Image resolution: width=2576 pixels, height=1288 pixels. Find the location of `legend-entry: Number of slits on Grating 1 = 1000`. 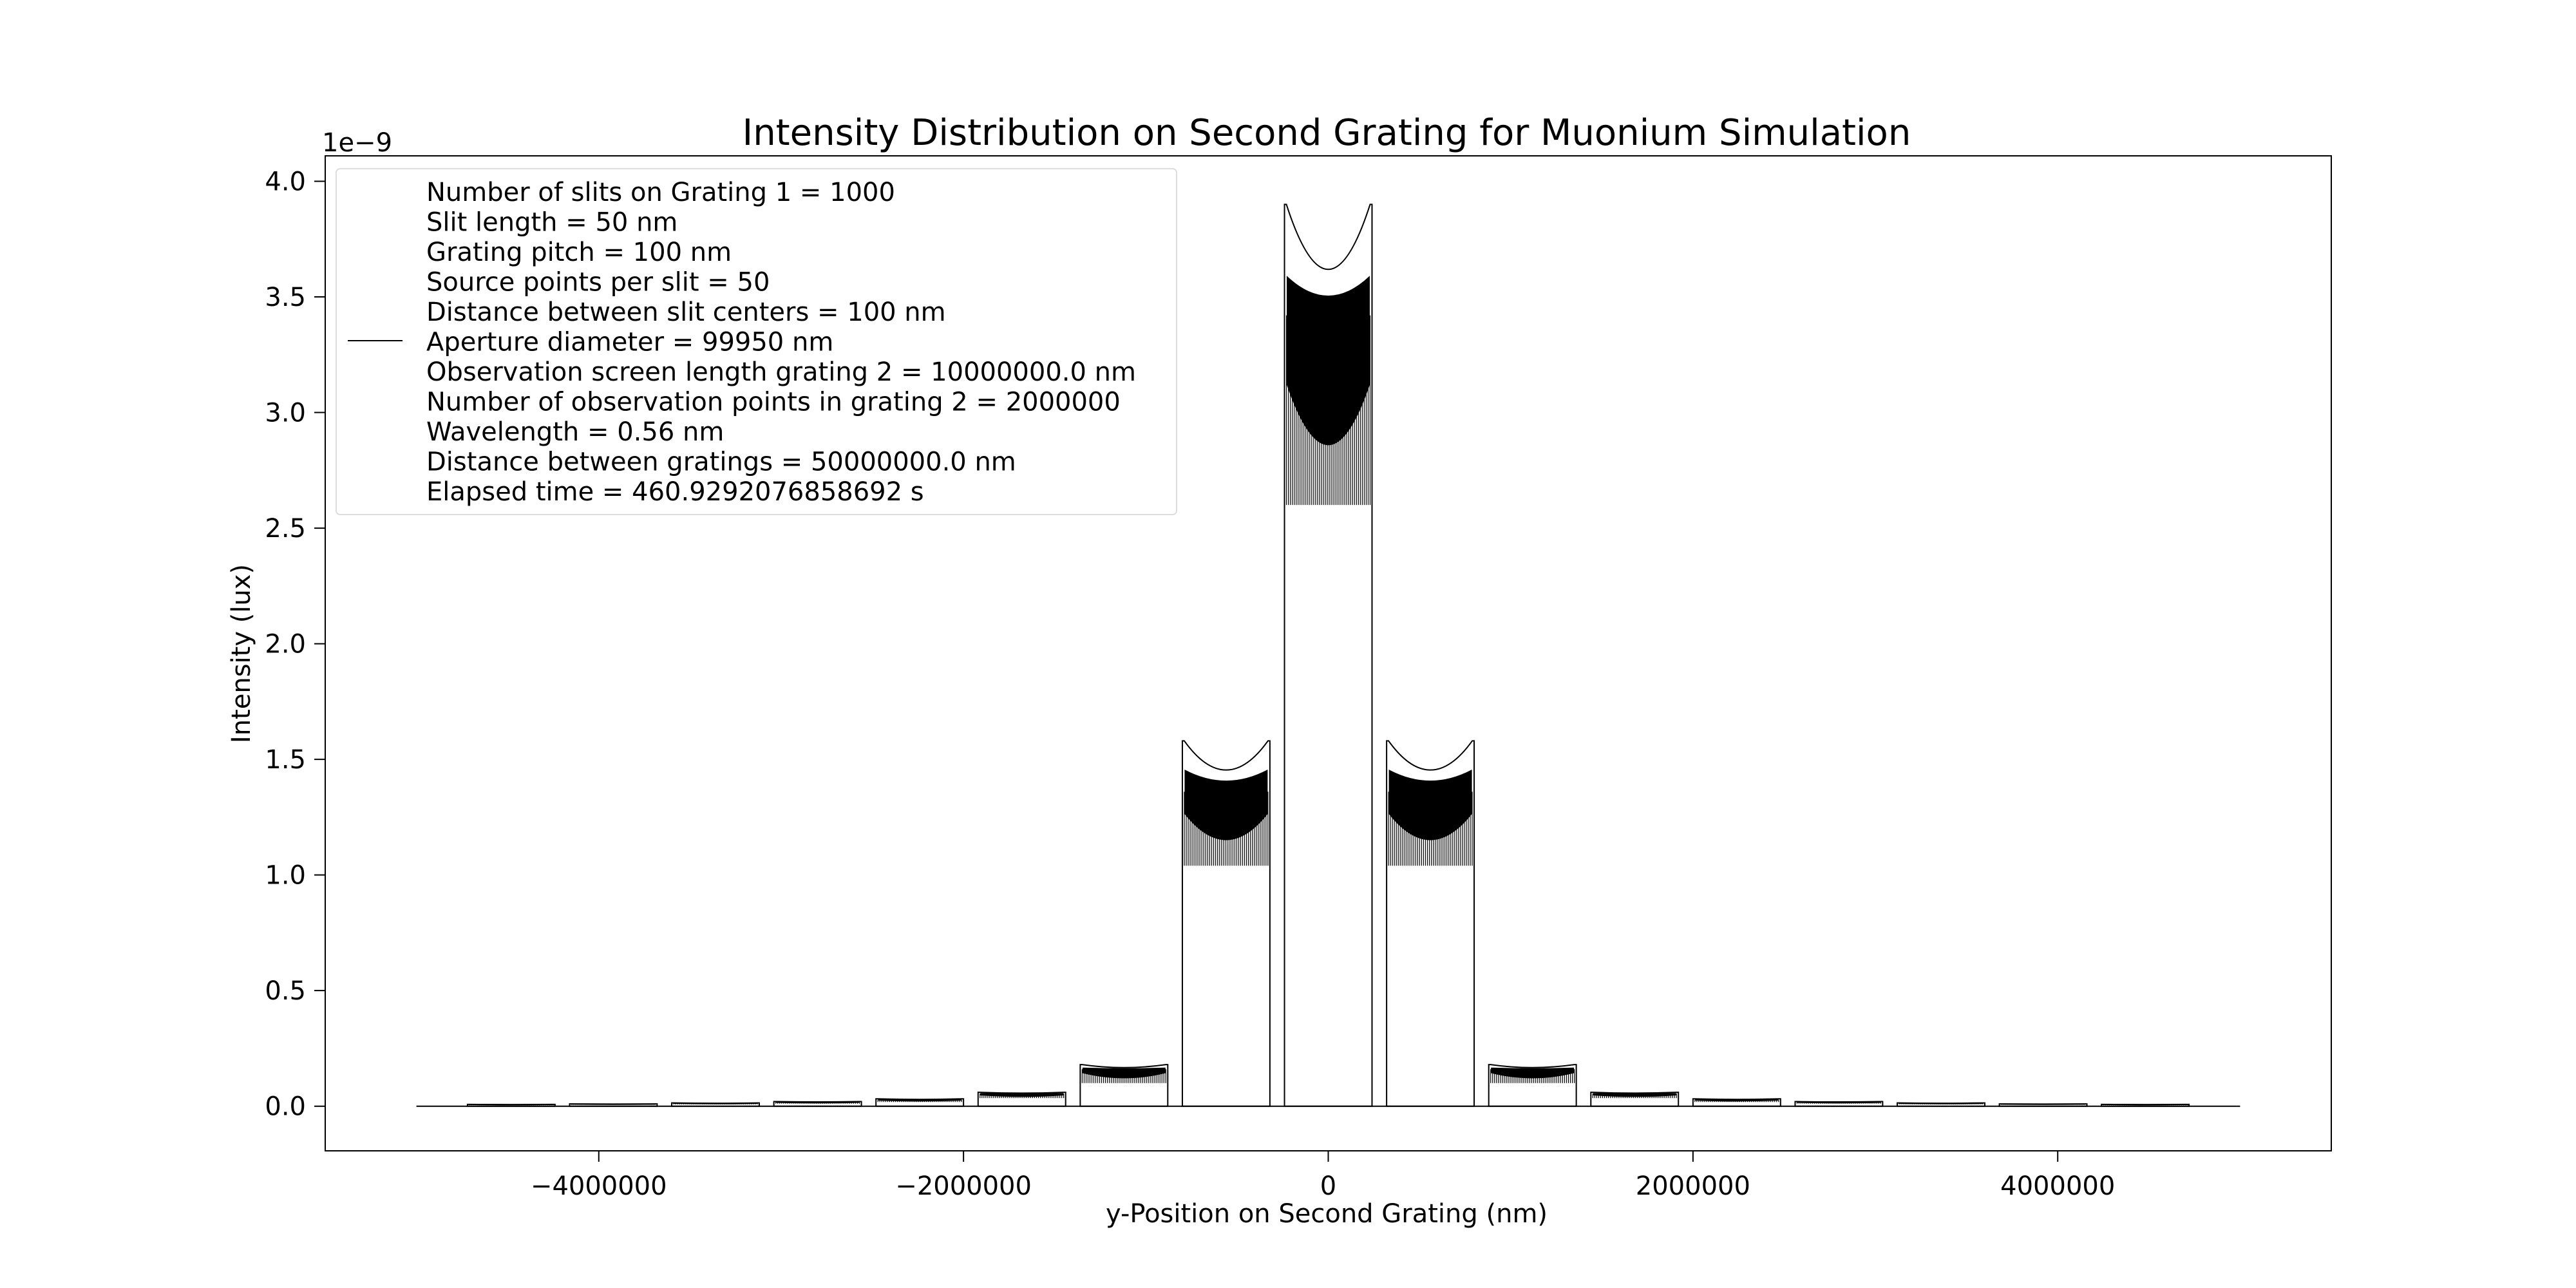

legend-entry: Number of slits on Grating 1 = 1000 is located at coordinates (660, 192).